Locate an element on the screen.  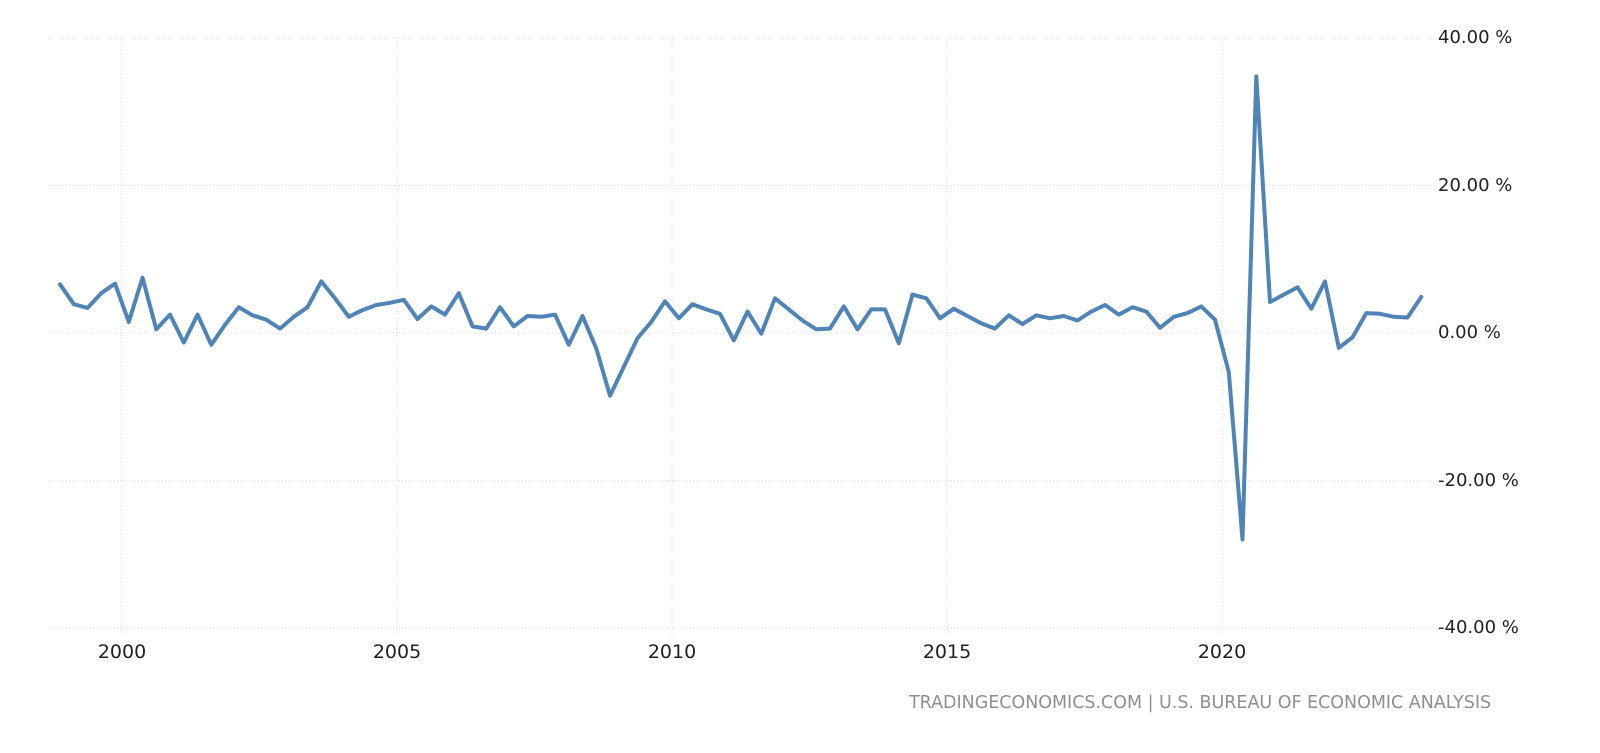
y-axis-tick-label: 20.00 % is located at coordinates (1475, 185).